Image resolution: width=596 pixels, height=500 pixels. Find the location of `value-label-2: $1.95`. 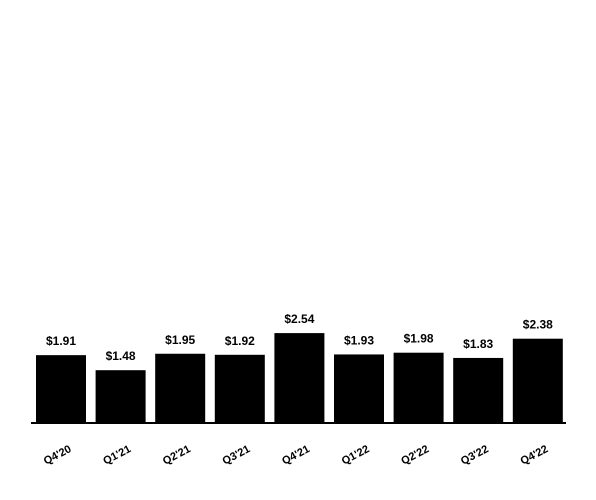

value-label-2: $1.95 is located at coordinates (180, 340).